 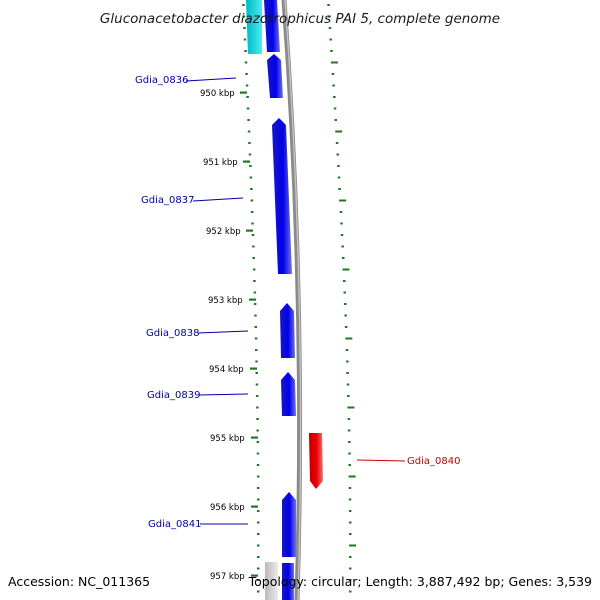 What do you see at coordinates (341, 298) in the screenshot?
I see `outer-tick-track` at bounding box center [341, 298].